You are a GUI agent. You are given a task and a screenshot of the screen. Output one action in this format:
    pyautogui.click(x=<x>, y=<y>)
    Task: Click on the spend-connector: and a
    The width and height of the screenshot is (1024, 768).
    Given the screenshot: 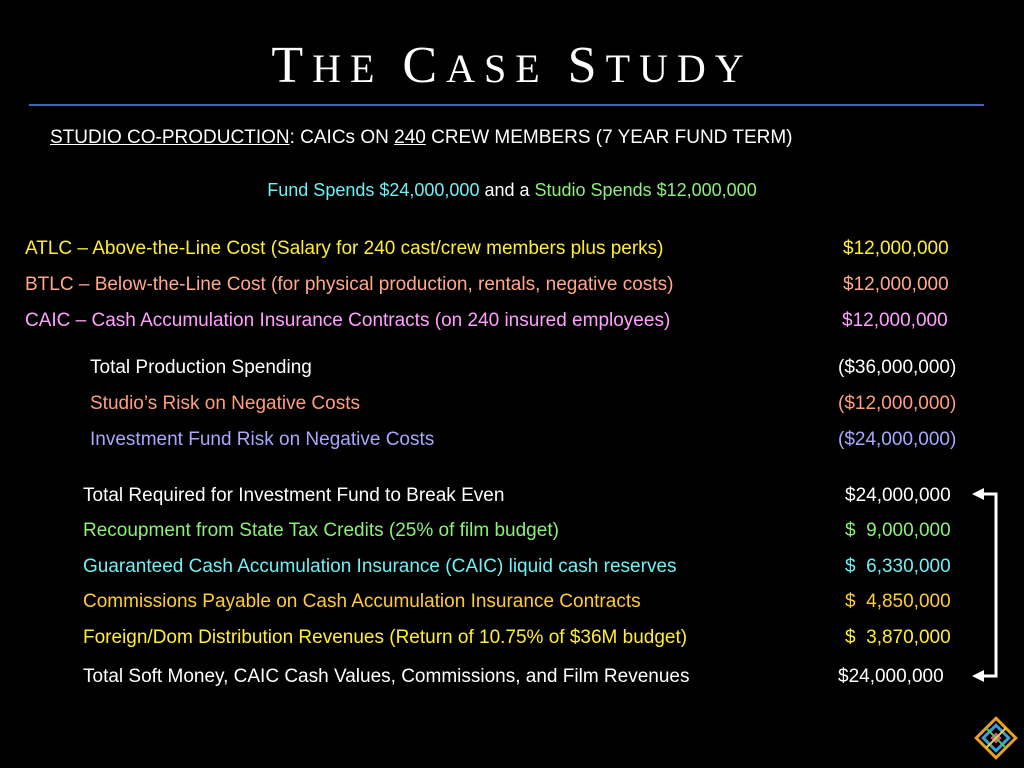 What is the action you would take?
    pyautogui.click(x=507, y=190)
    